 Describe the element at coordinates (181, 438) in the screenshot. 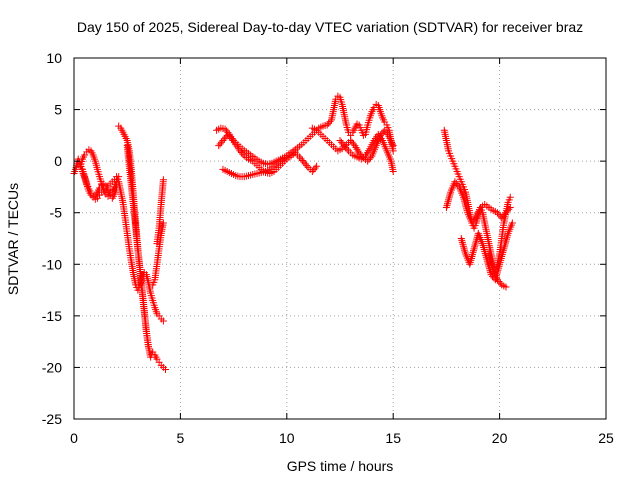

I see `x-tick-label: 5` at that location.